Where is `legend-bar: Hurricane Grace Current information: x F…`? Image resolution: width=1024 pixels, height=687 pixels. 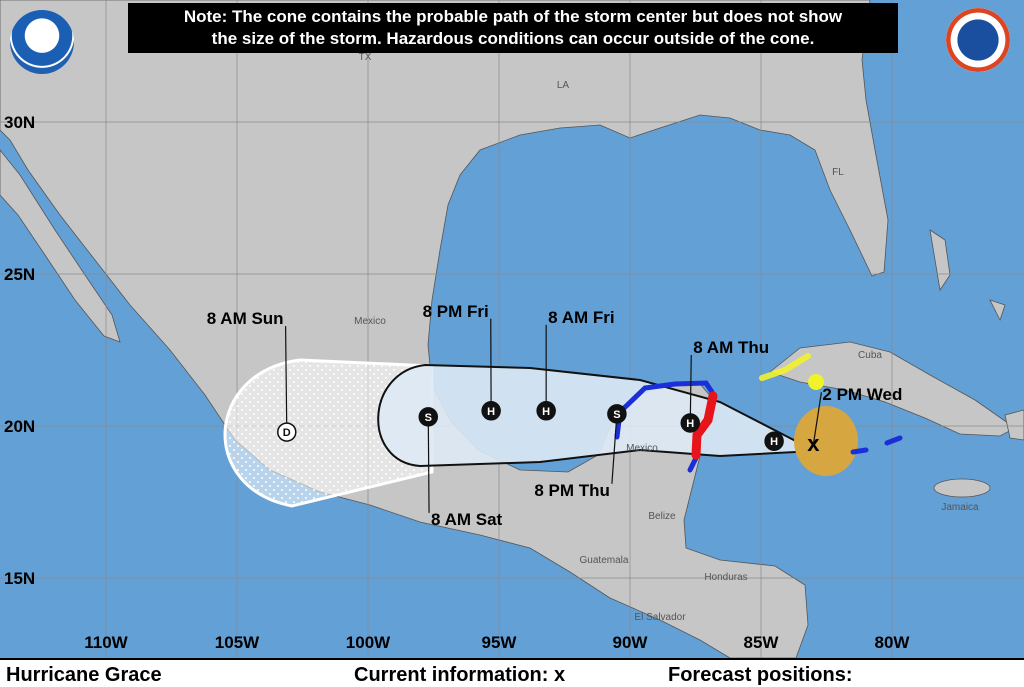
legend-bar: Hurricane Grace Current information: x F… is located at coordinates (512, 671).